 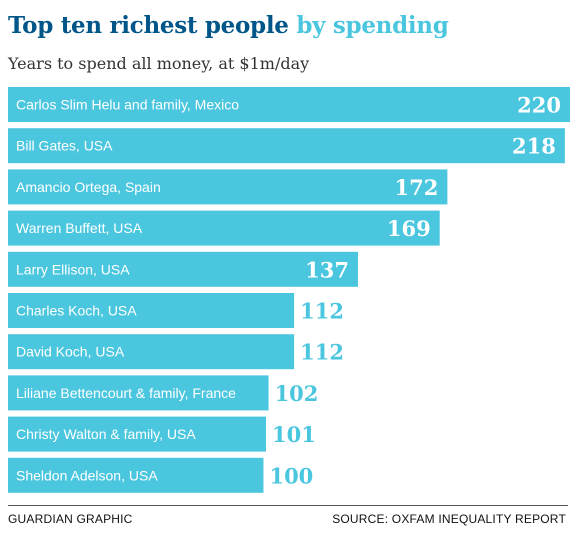 What do you see at coordinates (106, 434) in the screenshot?
I see `bar-label: Christy Walton & family, USA` at bounding box center [106, 434].